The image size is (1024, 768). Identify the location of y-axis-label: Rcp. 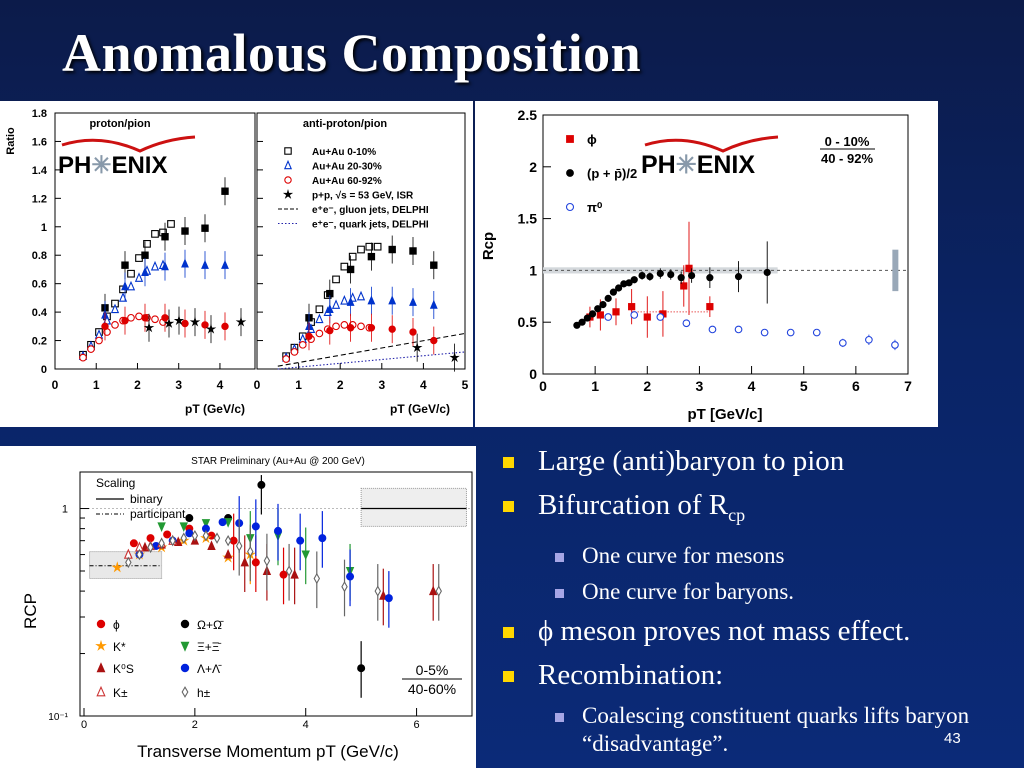
(488, 246).